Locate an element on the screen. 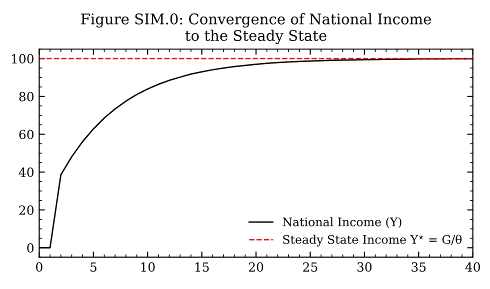 The image size is (490, 289). x-tick-label: 20 is located at coordinates (256, 267).